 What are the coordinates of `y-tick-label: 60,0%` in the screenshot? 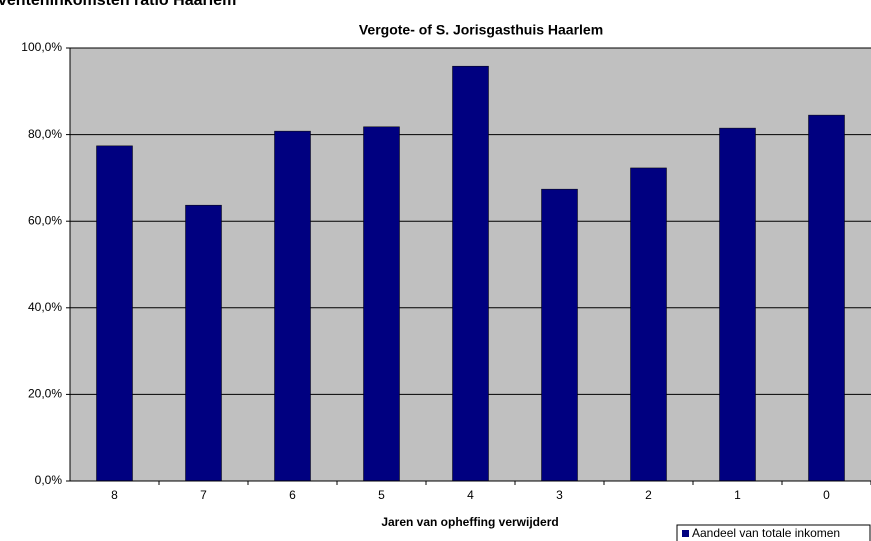 It's located at (45, 220).